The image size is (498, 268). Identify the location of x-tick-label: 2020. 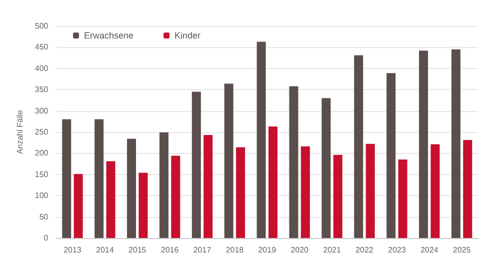
(300, 250).